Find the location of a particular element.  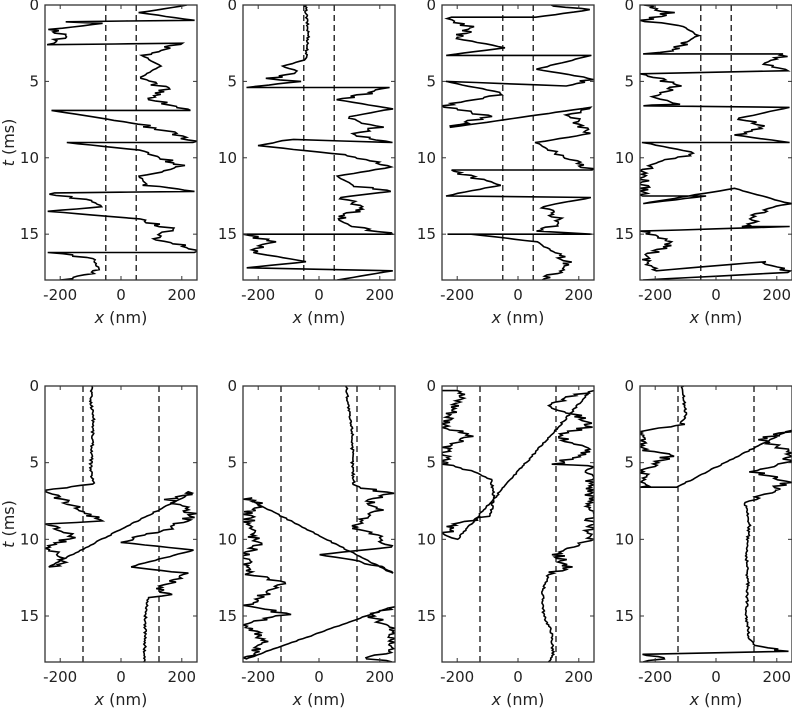

panel-7: -200 0 200 0 5 10 15 x (nm) is located at coordinates (506, 543).